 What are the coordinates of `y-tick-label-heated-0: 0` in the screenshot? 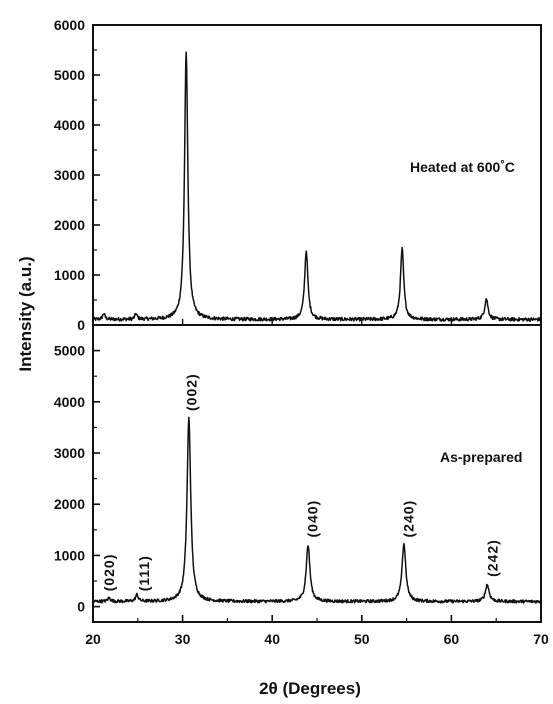 It's located at (81, 325).